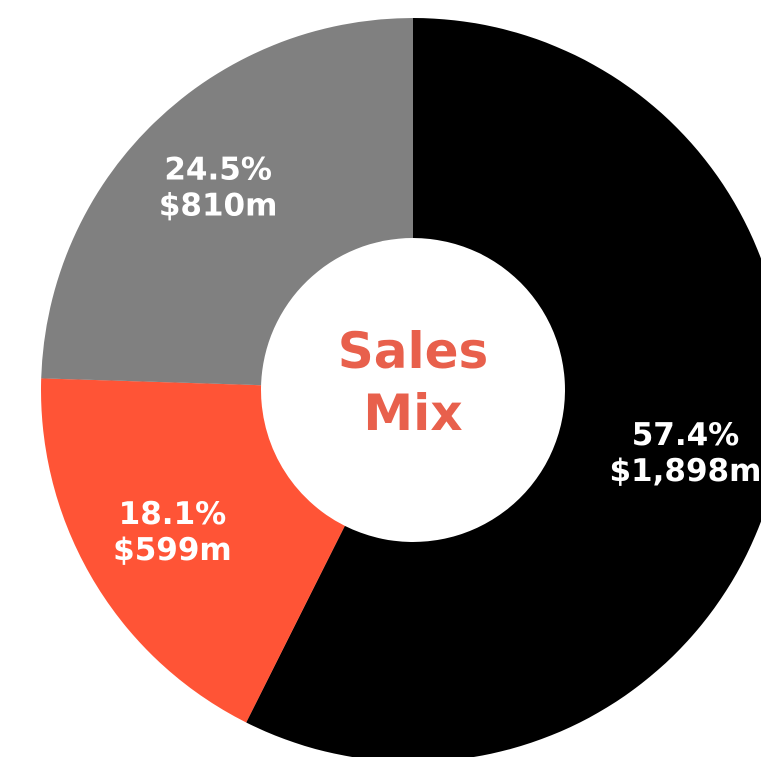 The image size is (761, 757). I want to click on slice-percent-label: 24.5%, so click(218, 169).